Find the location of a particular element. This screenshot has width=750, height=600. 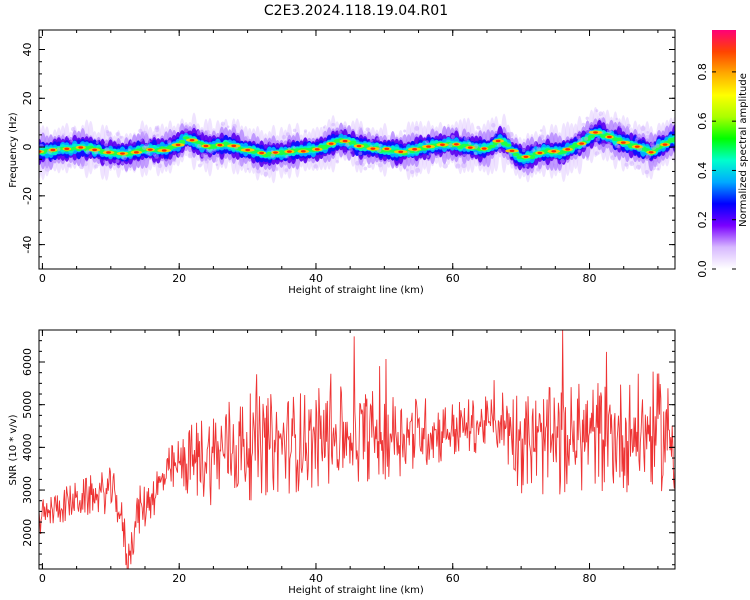

snr-ylabel: SNR (10 * v/v) is located at coordinates (13, 449).